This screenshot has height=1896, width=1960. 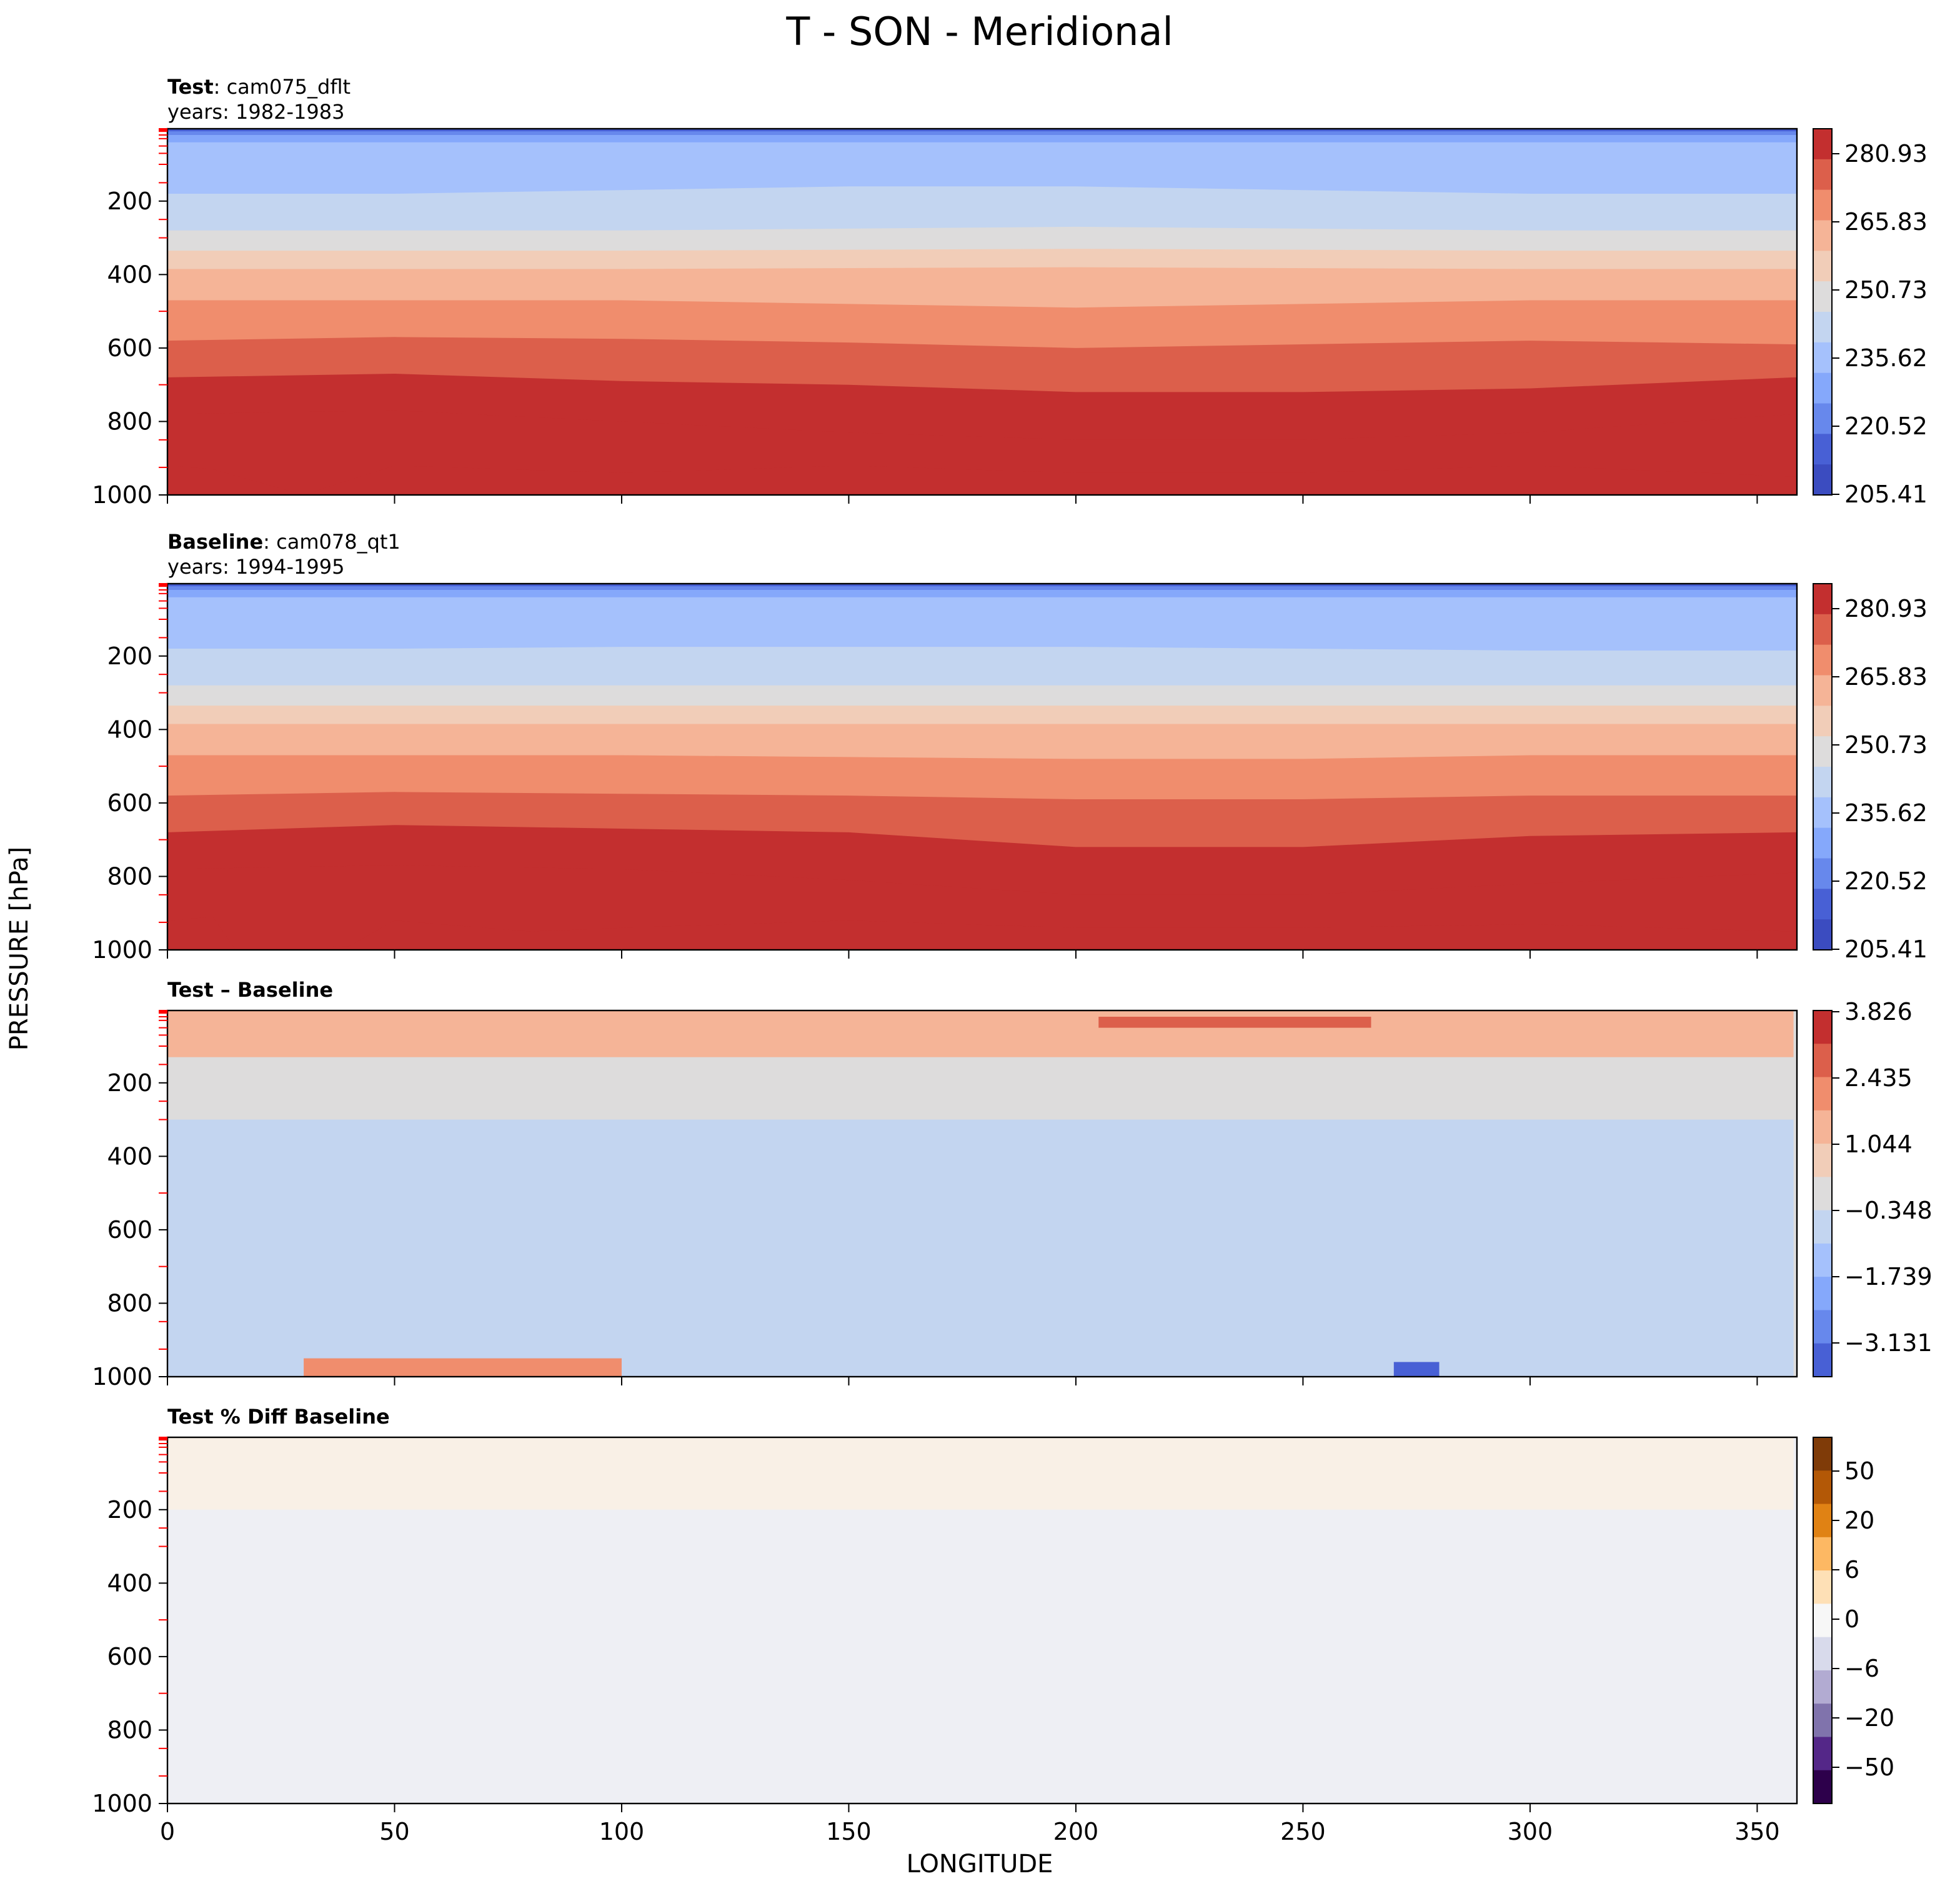 I want to click on colorbar-tick-label: −3.131, so click(x=1888, y=1343).